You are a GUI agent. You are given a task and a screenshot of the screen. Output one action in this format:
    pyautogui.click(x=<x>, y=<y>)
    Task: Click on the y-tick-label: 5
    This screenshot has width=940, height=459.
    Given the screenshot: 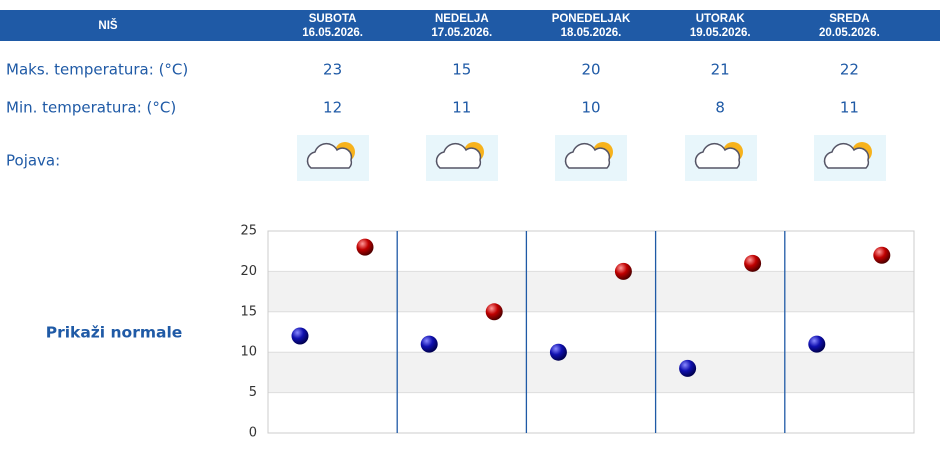 What is the action you would take?
    pyautogui.click(x=253, y=392)
    